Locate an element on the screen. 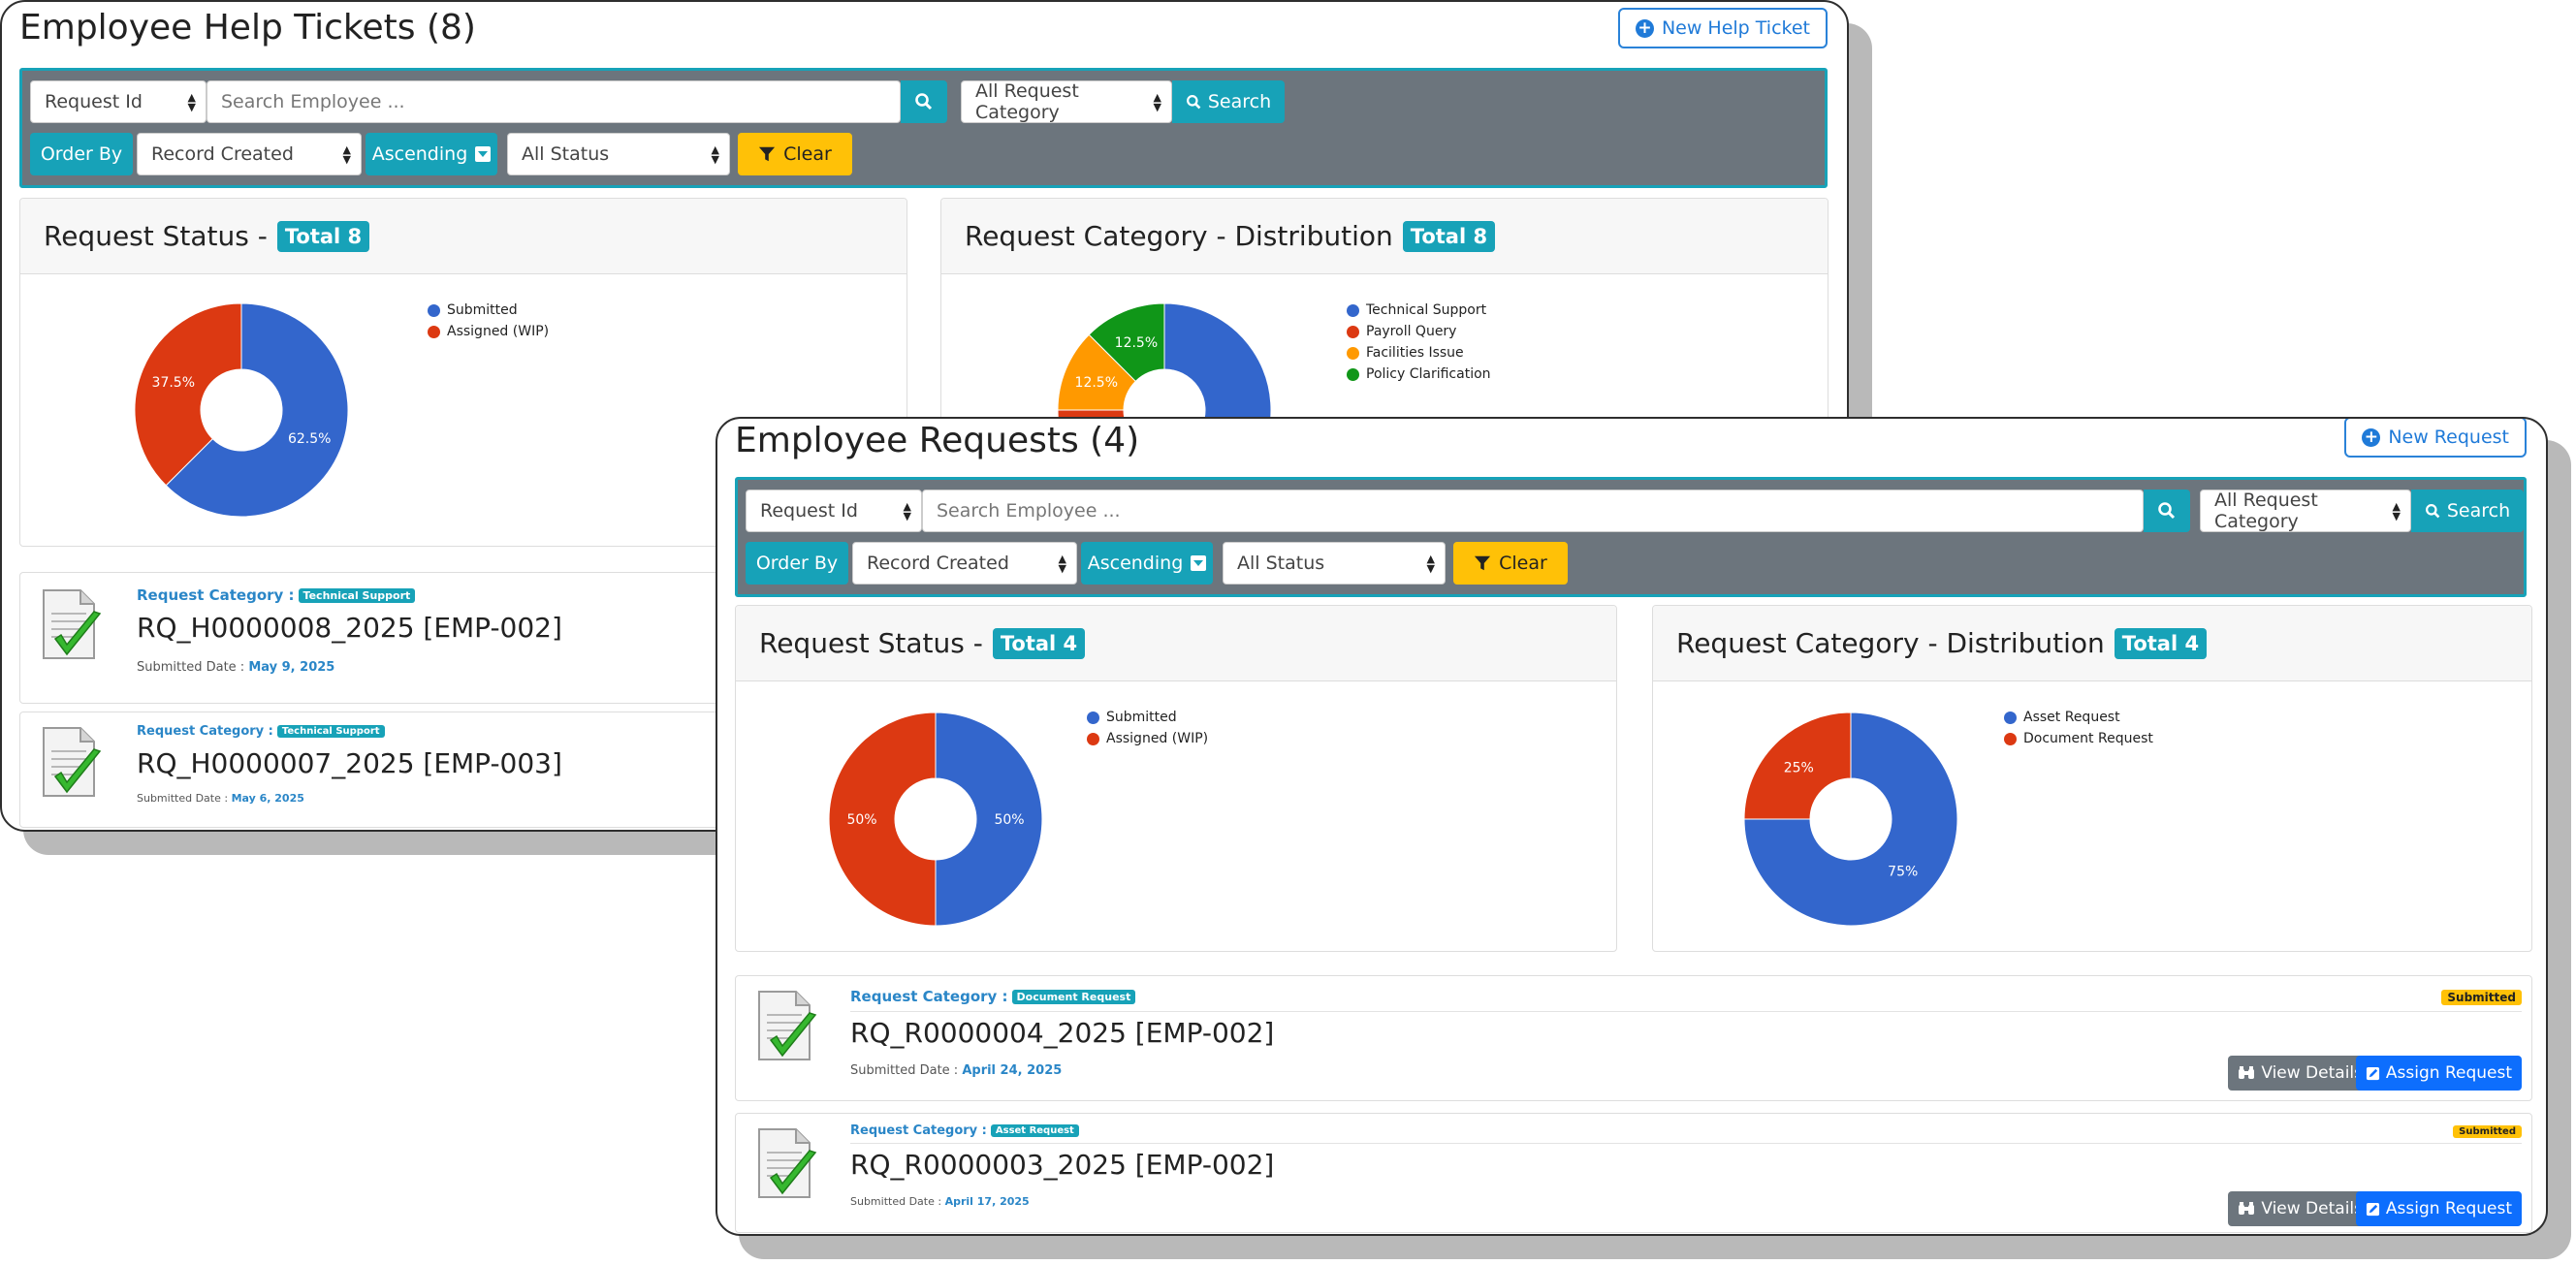  pie-slice-document-request is located at coordinates (1797, 766).